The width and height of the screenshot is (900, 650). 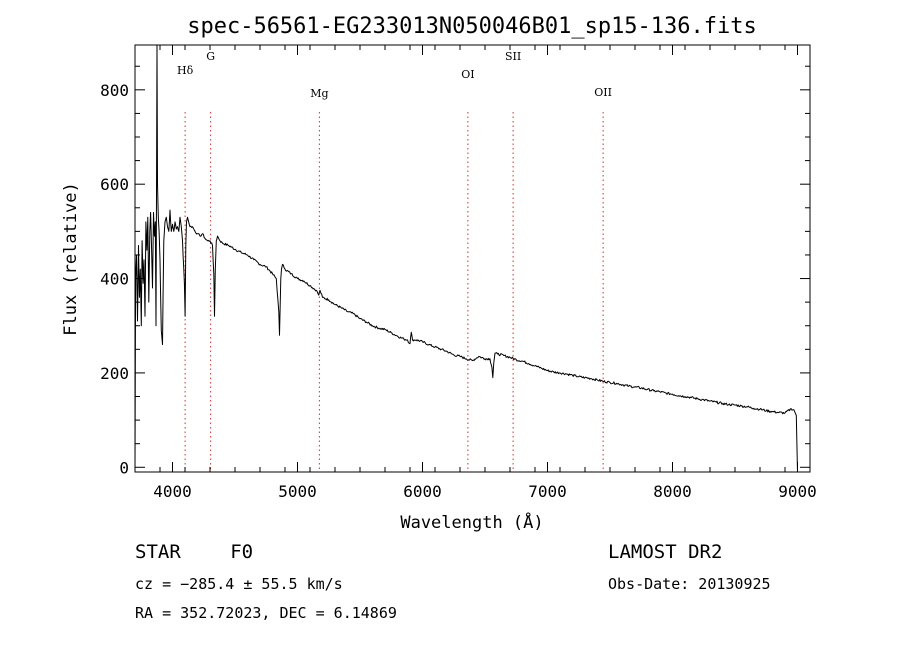 What do you see at coordinates (471, 522) in the screenshot?
I see `x-axis-label: Wavelength (Å)` at bounding box center [471, 522].